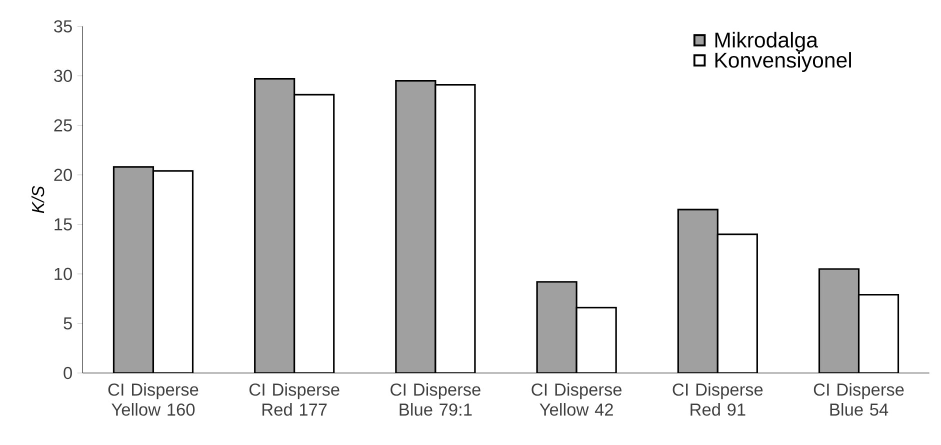  I want to click on legend-label: Konvensiyonel, so click(783, 62).